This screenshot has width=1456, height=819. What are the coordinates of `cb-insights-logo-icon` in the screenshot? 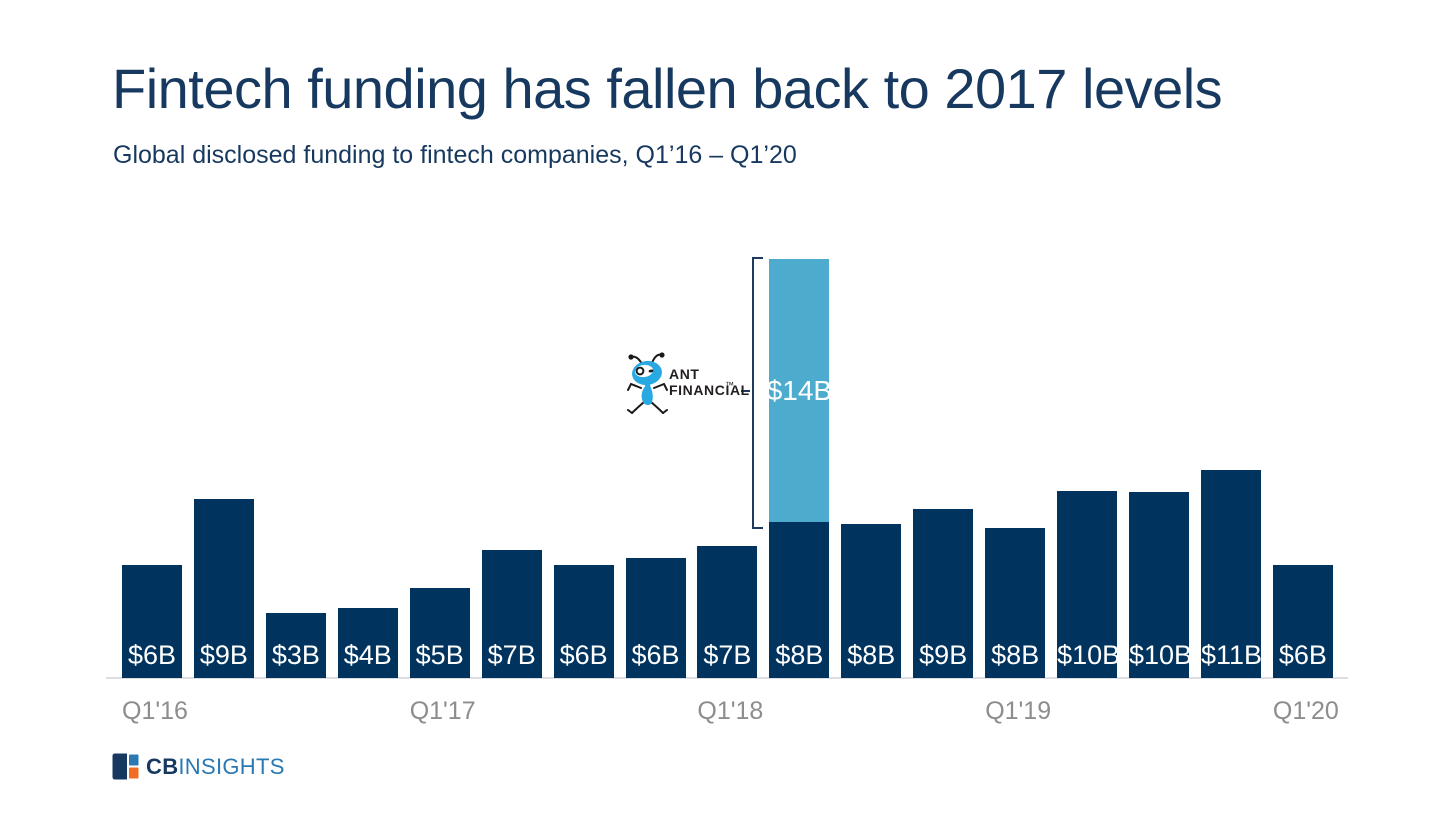 It's located at (125, 766).